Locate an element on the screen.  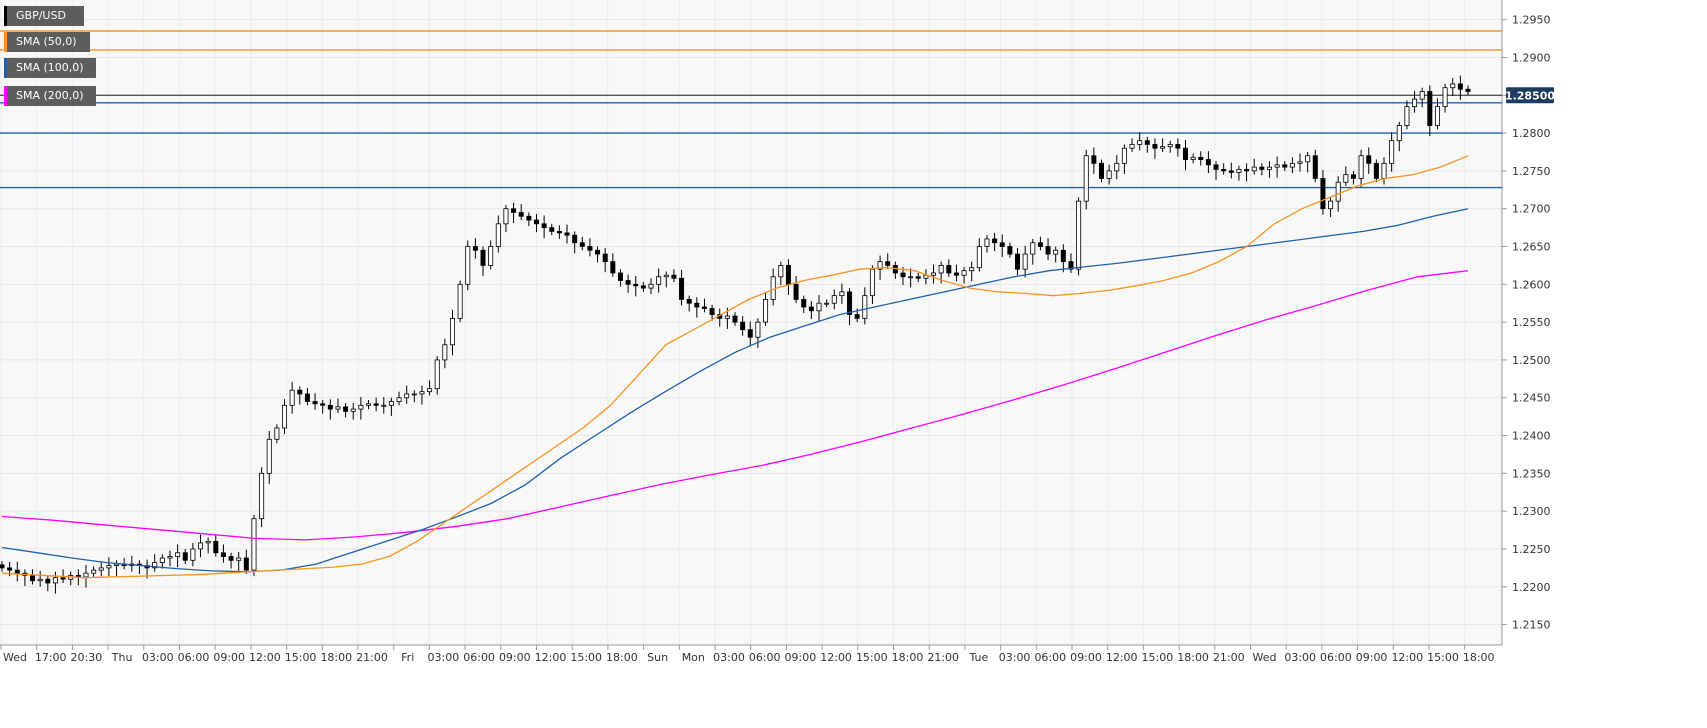
legend-item-symbol: GBP/USD is located at coordinates (44, 16).